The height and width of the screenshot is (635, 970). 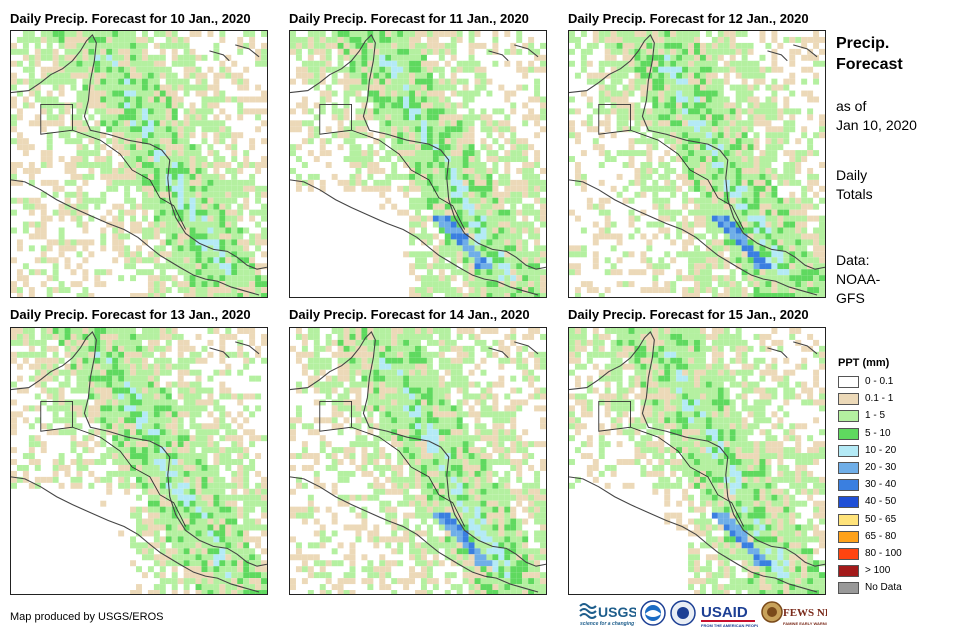 What do you see at coordinates (878, 571) in the screenshot?
I see `legend-label: > 100` at bounding box center [878, 571].